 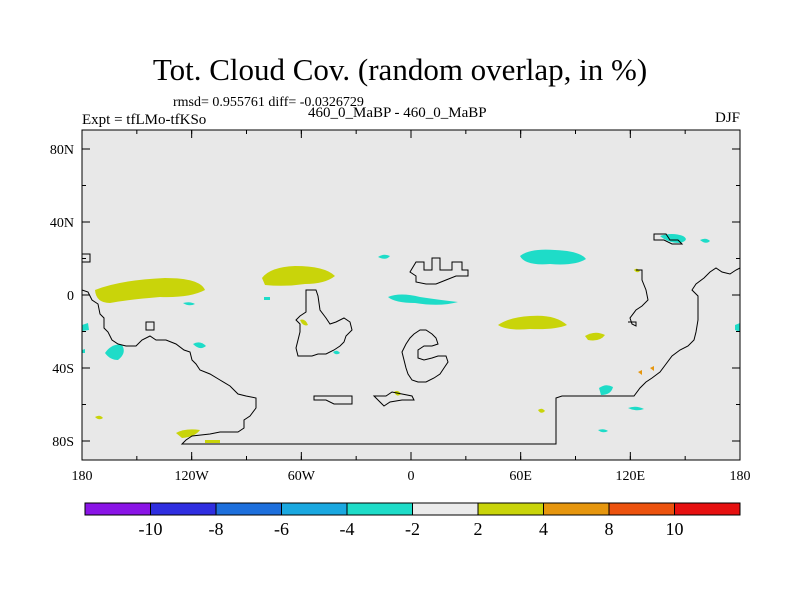 I want to click on colorbar-label: -6, so click(x=281, y=529).